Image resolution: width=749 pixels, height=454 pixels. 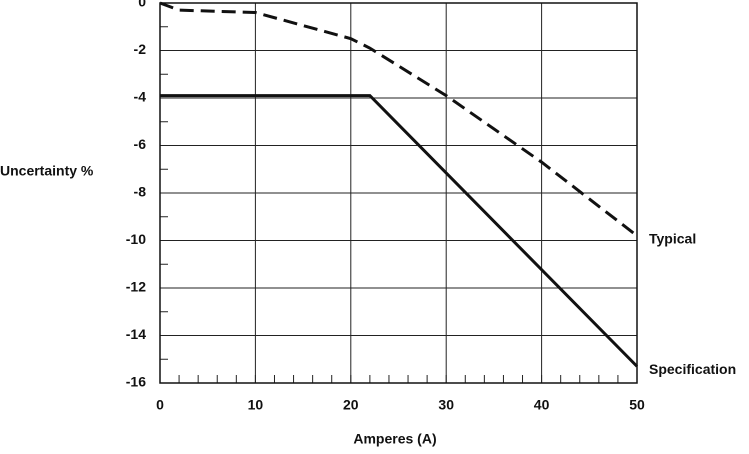 I want to click on y-tick-label: -16, so click(x=136, y=382).